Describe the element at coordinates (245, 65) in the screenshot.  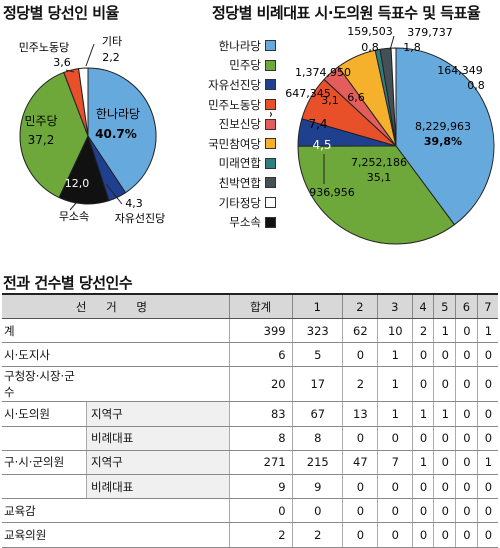
I see `legend-label: 민주당` at that location.